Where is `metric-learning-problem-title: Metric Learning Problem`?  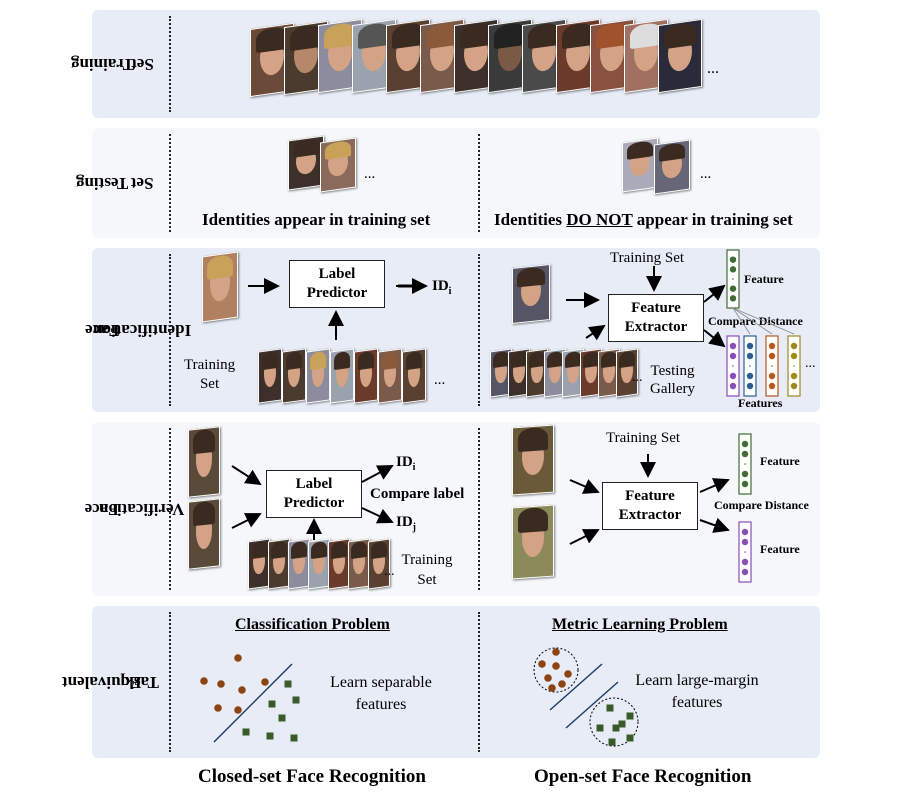
metric-learning-problem-title: Metric Learning Problem is located at coordinates (640, 624).